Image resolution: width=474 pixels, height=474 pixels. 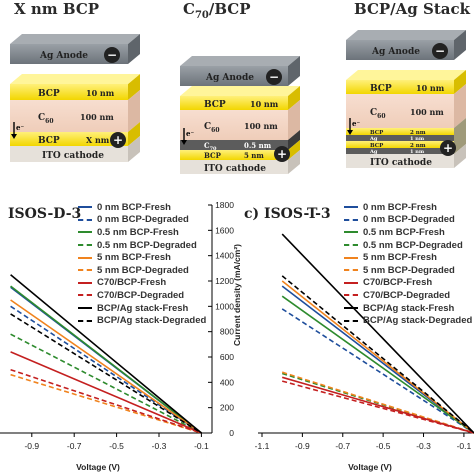 What do you see at coordinates (430, 88) in the screenshot?
I see `bcp-thickness: 10 nm` at bounding box center [430, 88].